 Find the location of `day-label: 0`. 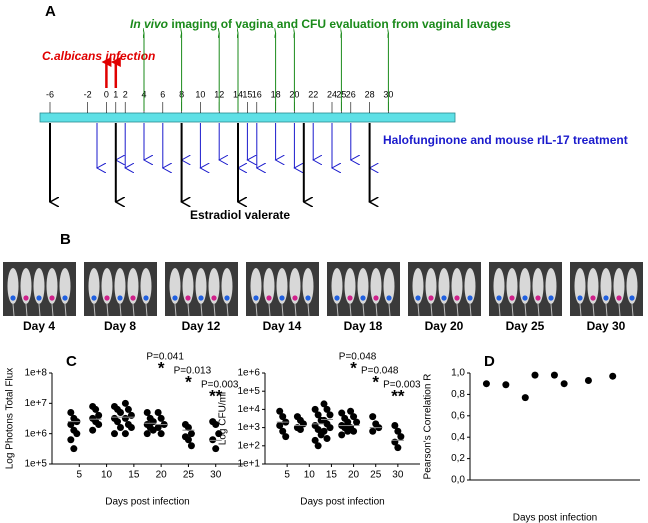

day-label: 0 is located at coordinates (106, 94).